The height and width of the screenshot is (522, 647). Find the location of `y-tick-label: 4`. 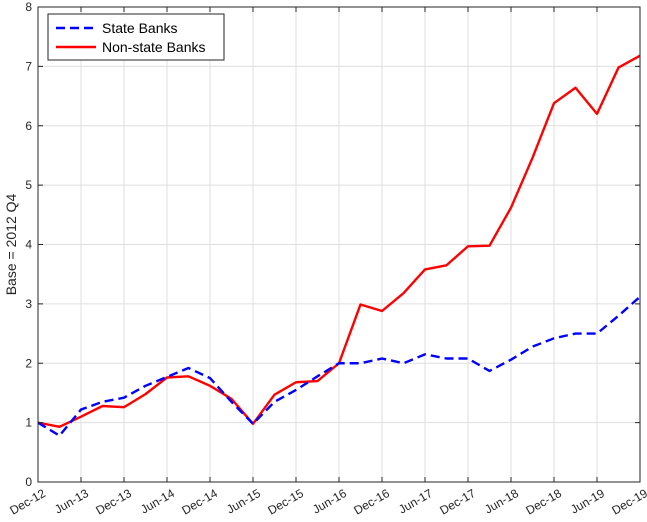

y-tick-label: 4 is located at coordinates (28, 245).